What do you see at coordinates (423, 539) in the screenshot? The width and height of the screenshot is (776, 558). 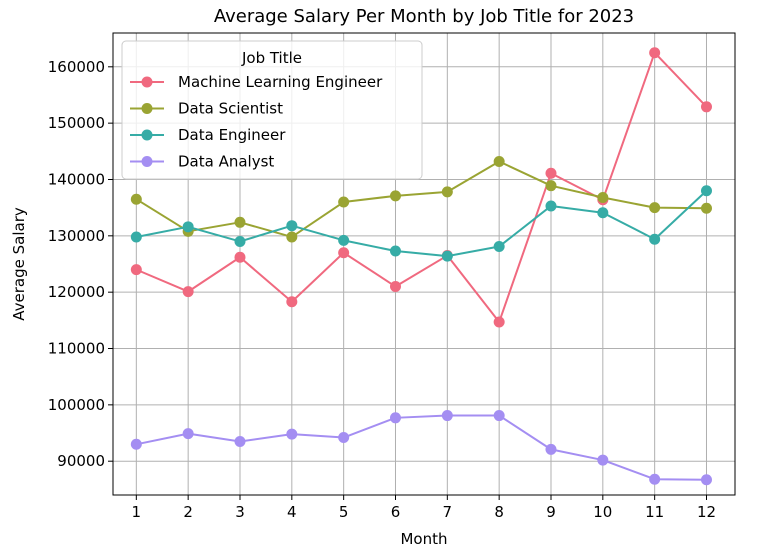 I see `x-axis-label: Month` at bounding box center [423, 539].